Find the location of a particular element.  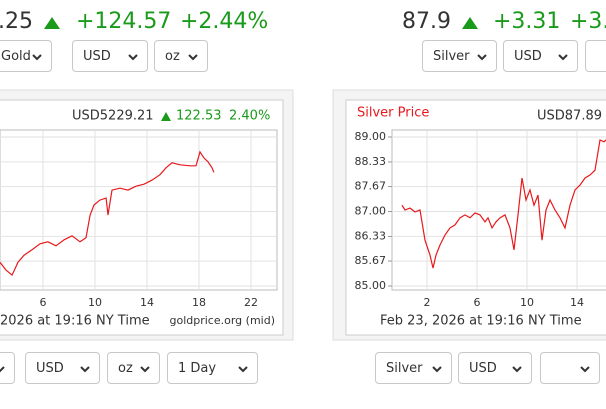

change: +124.57 is located at coordinates (123, 21).